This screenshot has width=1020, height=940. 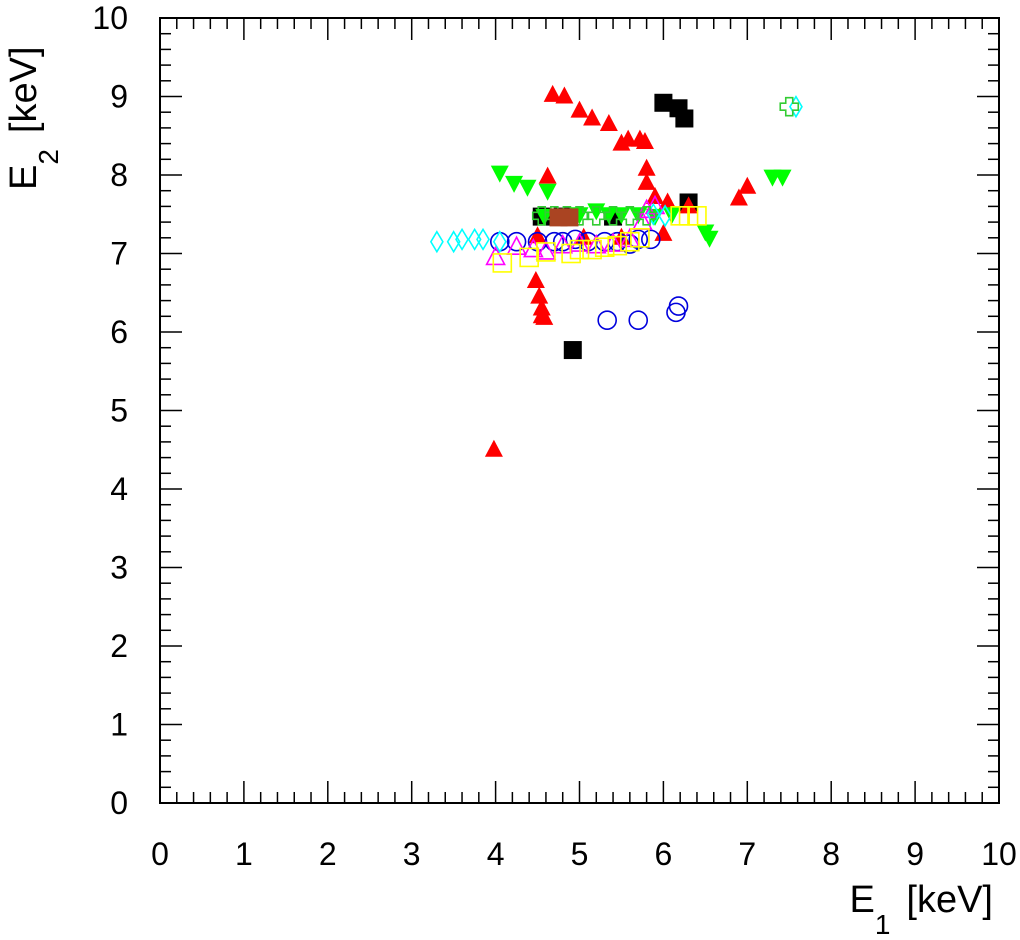 What do you see at coordinates (412, 854) in the screenshot?
I see `x-tick-label: 3` at bounding box center [412, 854].